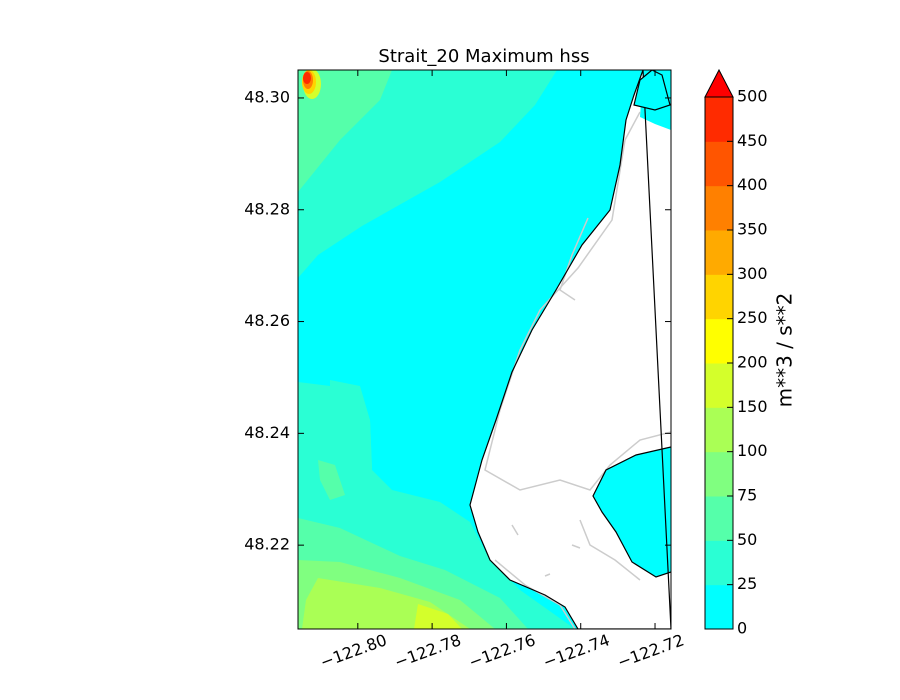 Image resolution: width=900 pixels, height=700 pixels. What do you see at coordinates (742, 628) in the screenshot?
I see `colorbar-tick-label: 0` at bounding box center [742, 628].